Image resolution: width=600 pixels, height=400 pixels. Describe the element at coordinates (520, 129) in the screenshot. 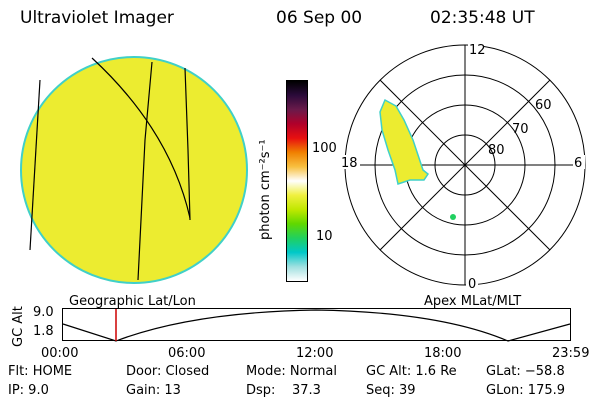

I see `mlat-label-70: 70` at that location.